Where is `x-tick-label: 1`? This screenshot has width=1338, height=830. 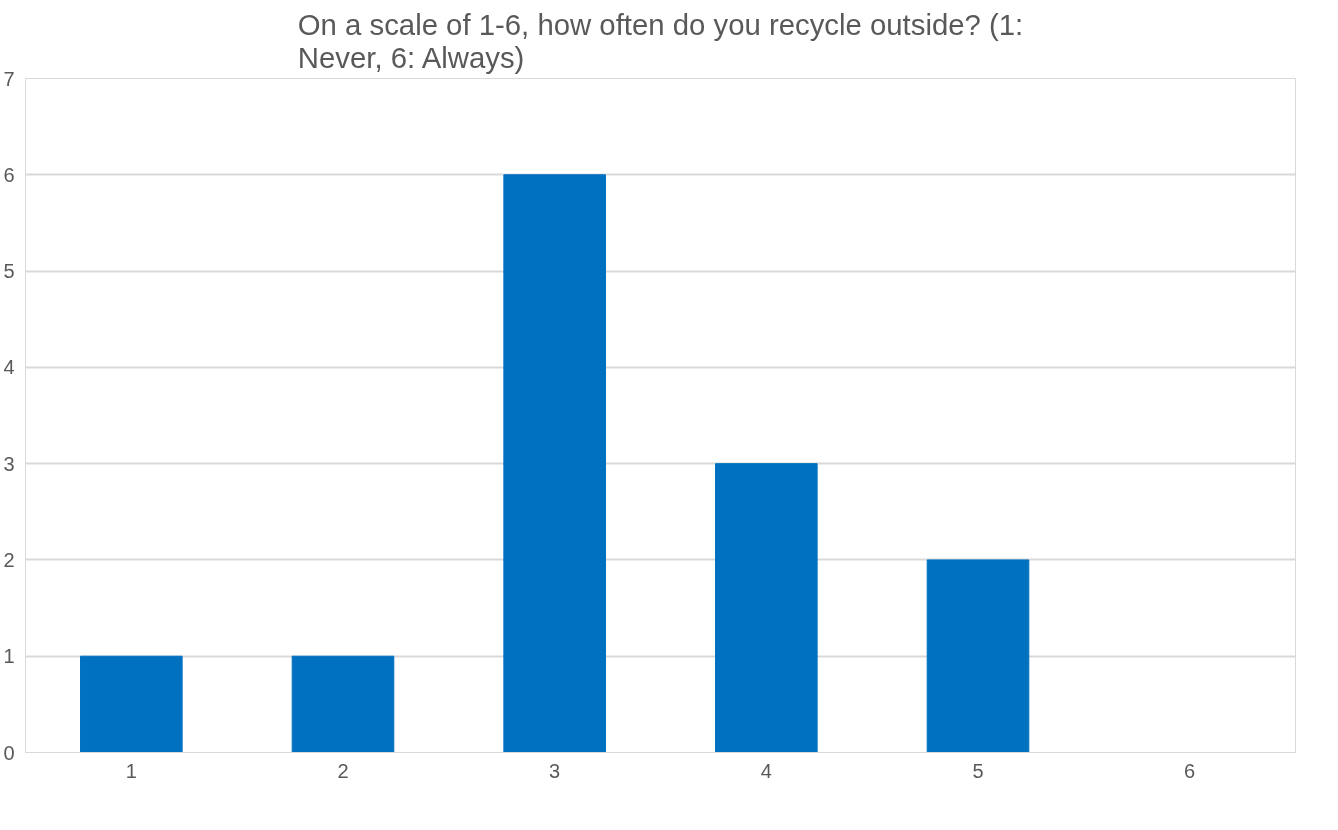
x-tick-label: 1 is located at coordinates (131, 770).